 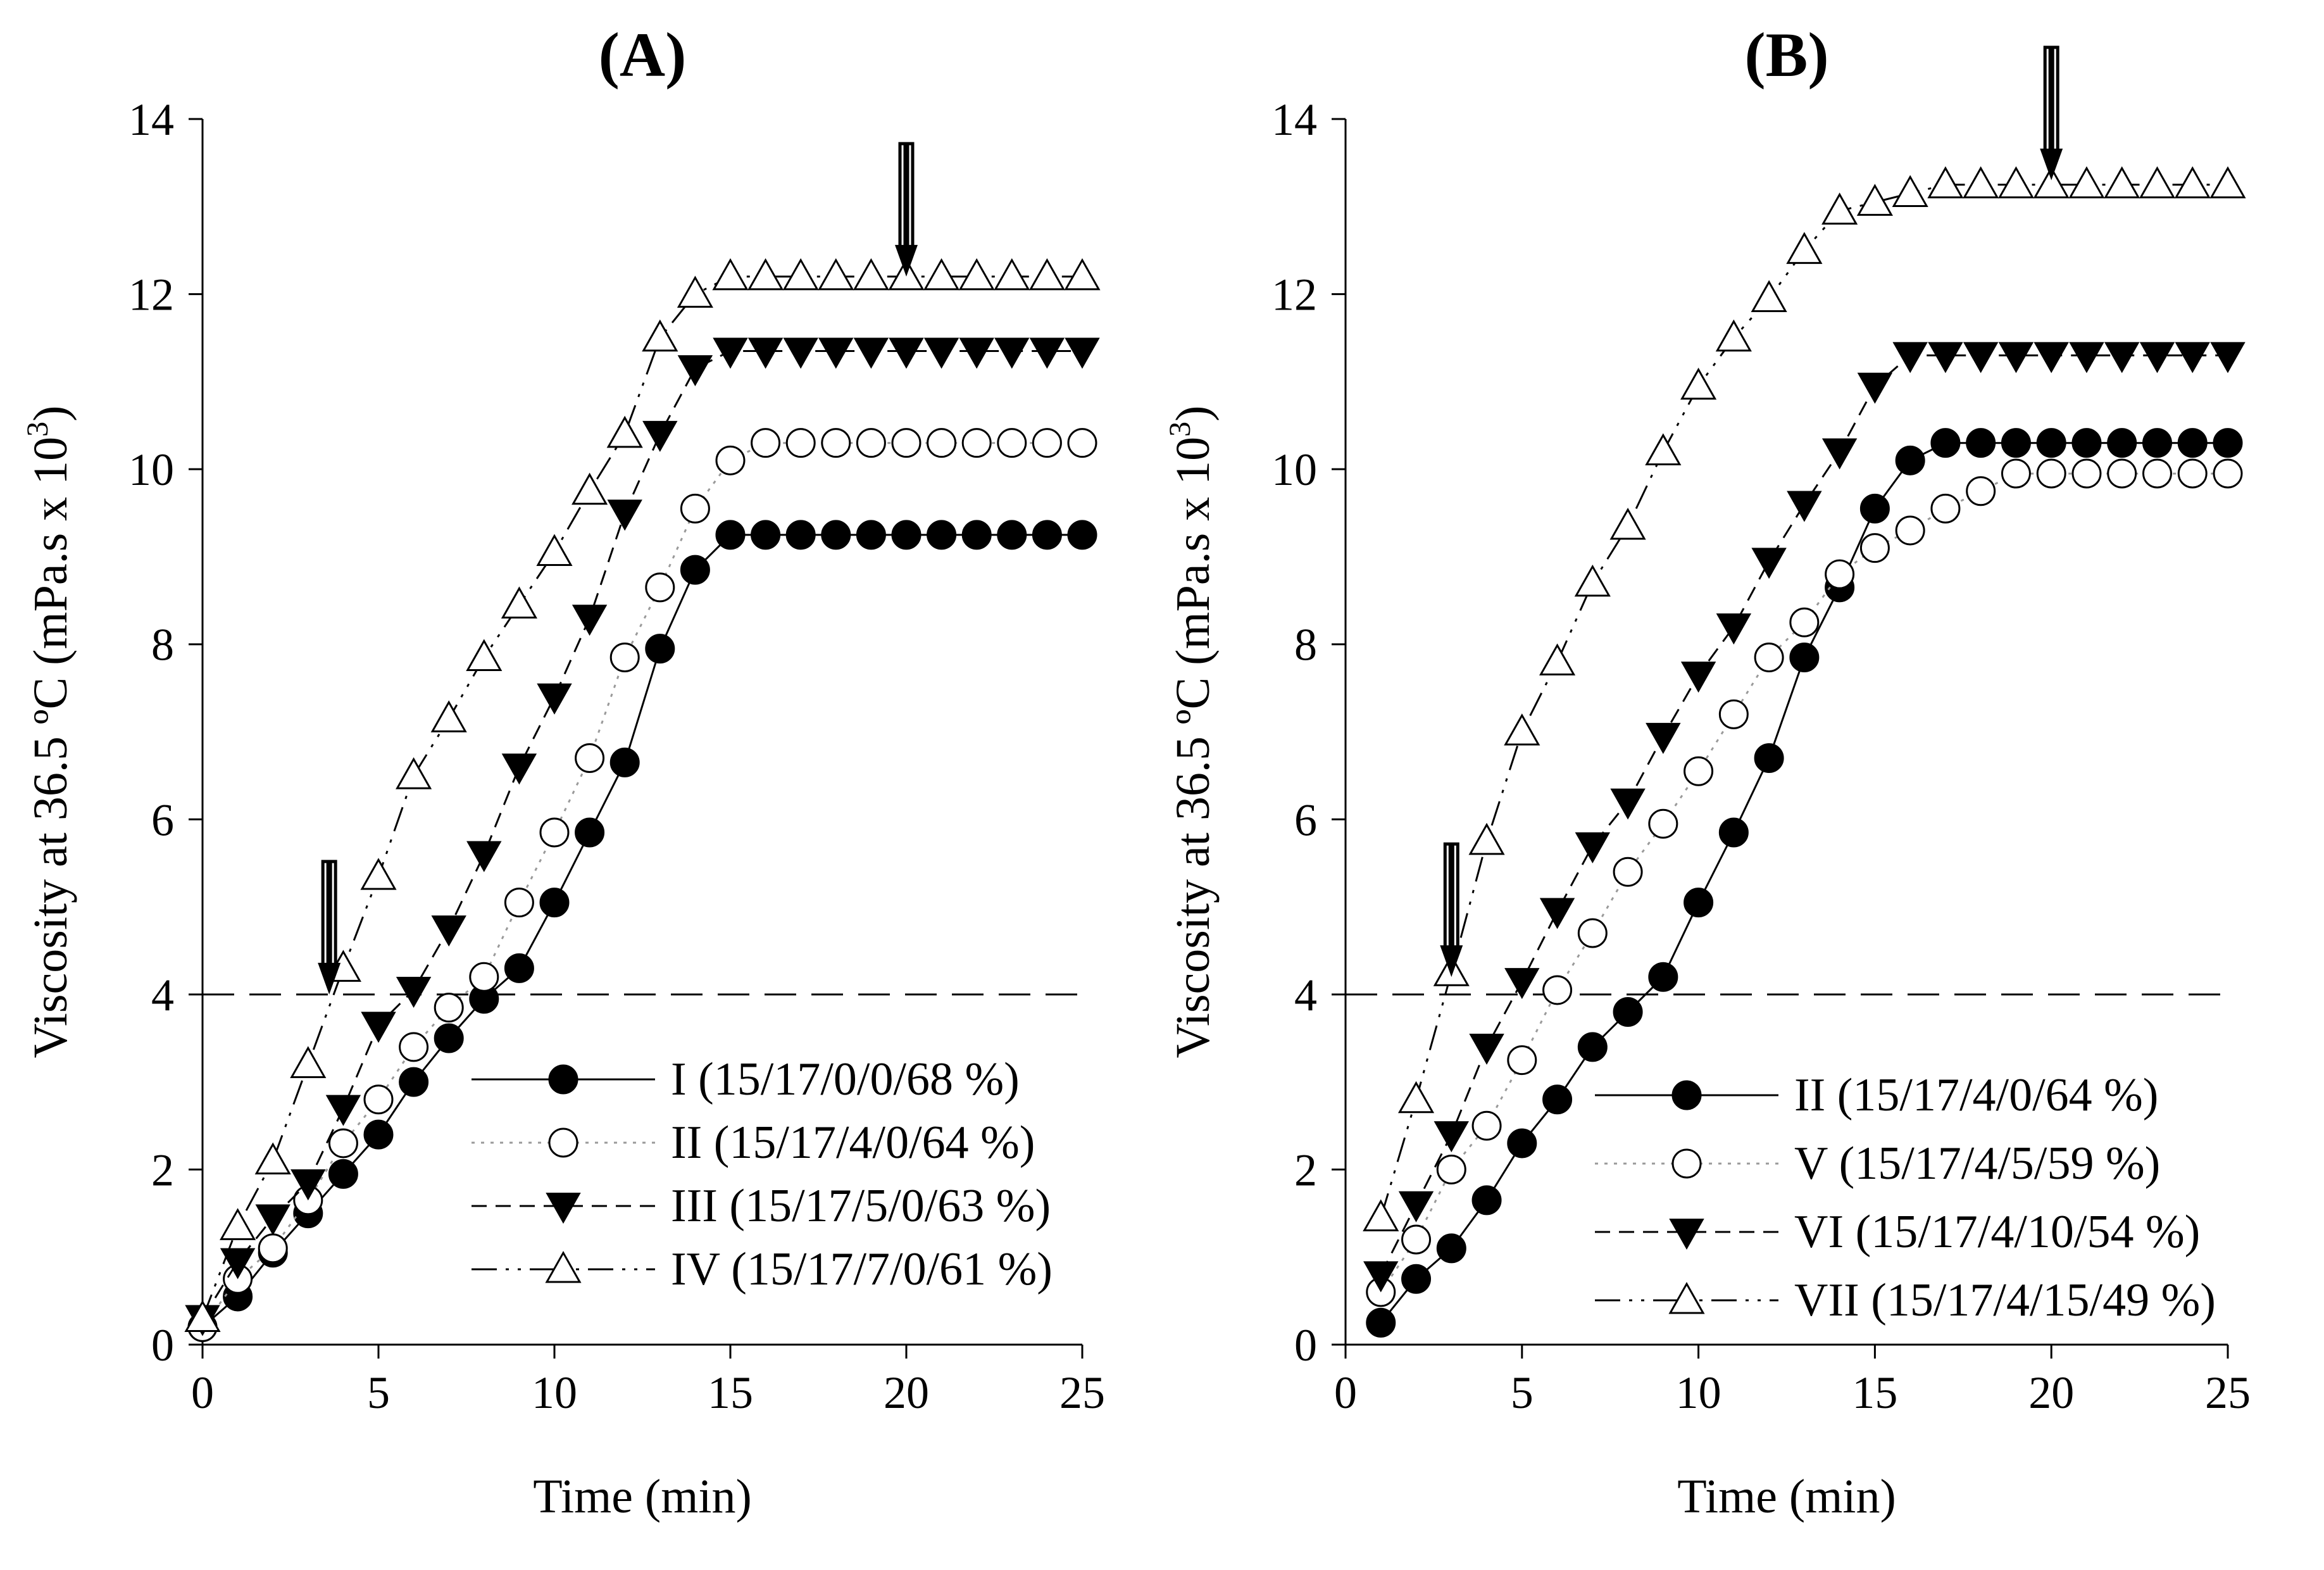 I want to click on panel-b-y-tick-label: 14, so click(x=1294, y=120).